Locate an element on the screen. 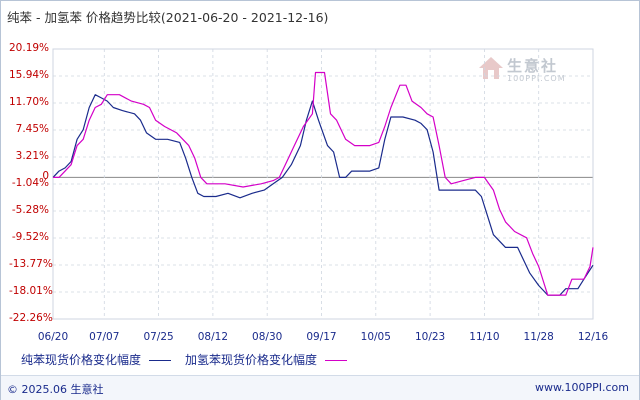  x-tick-label: 11/10 is located at coordinates (484, 337).